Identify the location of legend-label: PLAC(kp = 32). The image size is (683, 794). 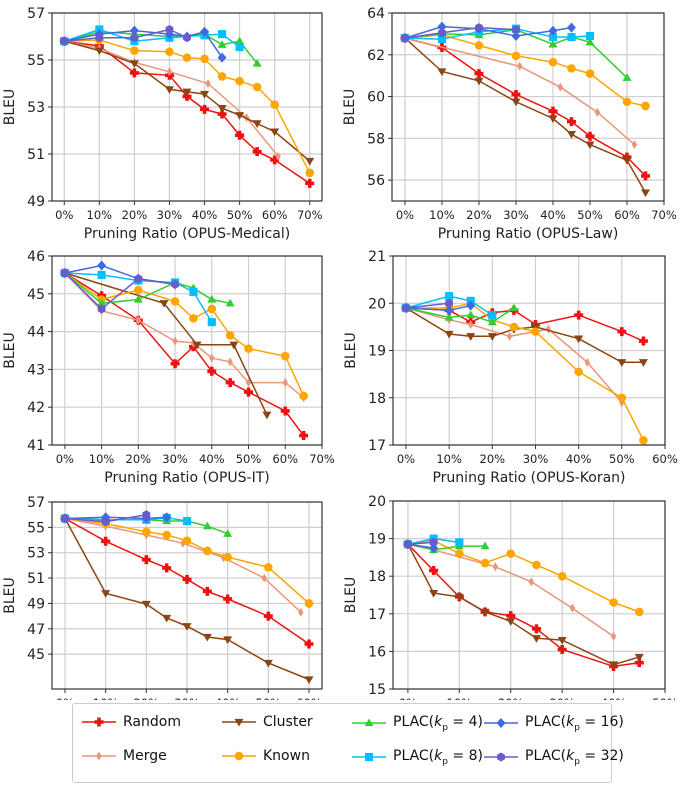
(574, 757).